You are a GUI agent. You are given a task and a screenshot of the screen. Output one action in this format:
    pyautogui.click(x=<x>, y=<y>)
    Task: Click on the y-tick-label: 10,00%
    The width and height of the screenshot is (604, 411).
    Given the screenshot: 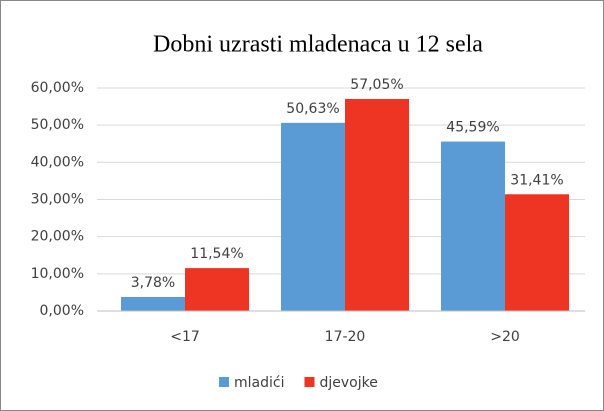 What is the action you would take?
    pyautogui.click(x=57, y=274)
    